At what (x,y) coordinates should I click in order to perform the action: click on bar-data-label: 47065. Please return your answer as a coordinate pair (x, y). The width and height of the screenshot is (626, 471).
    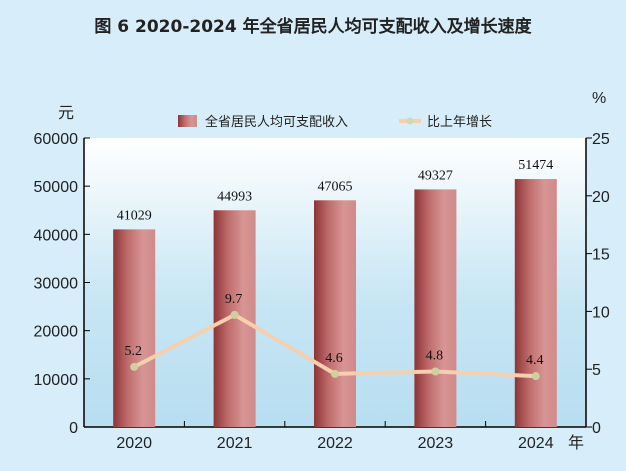
    Looking at the image, I should click on (335, 186).